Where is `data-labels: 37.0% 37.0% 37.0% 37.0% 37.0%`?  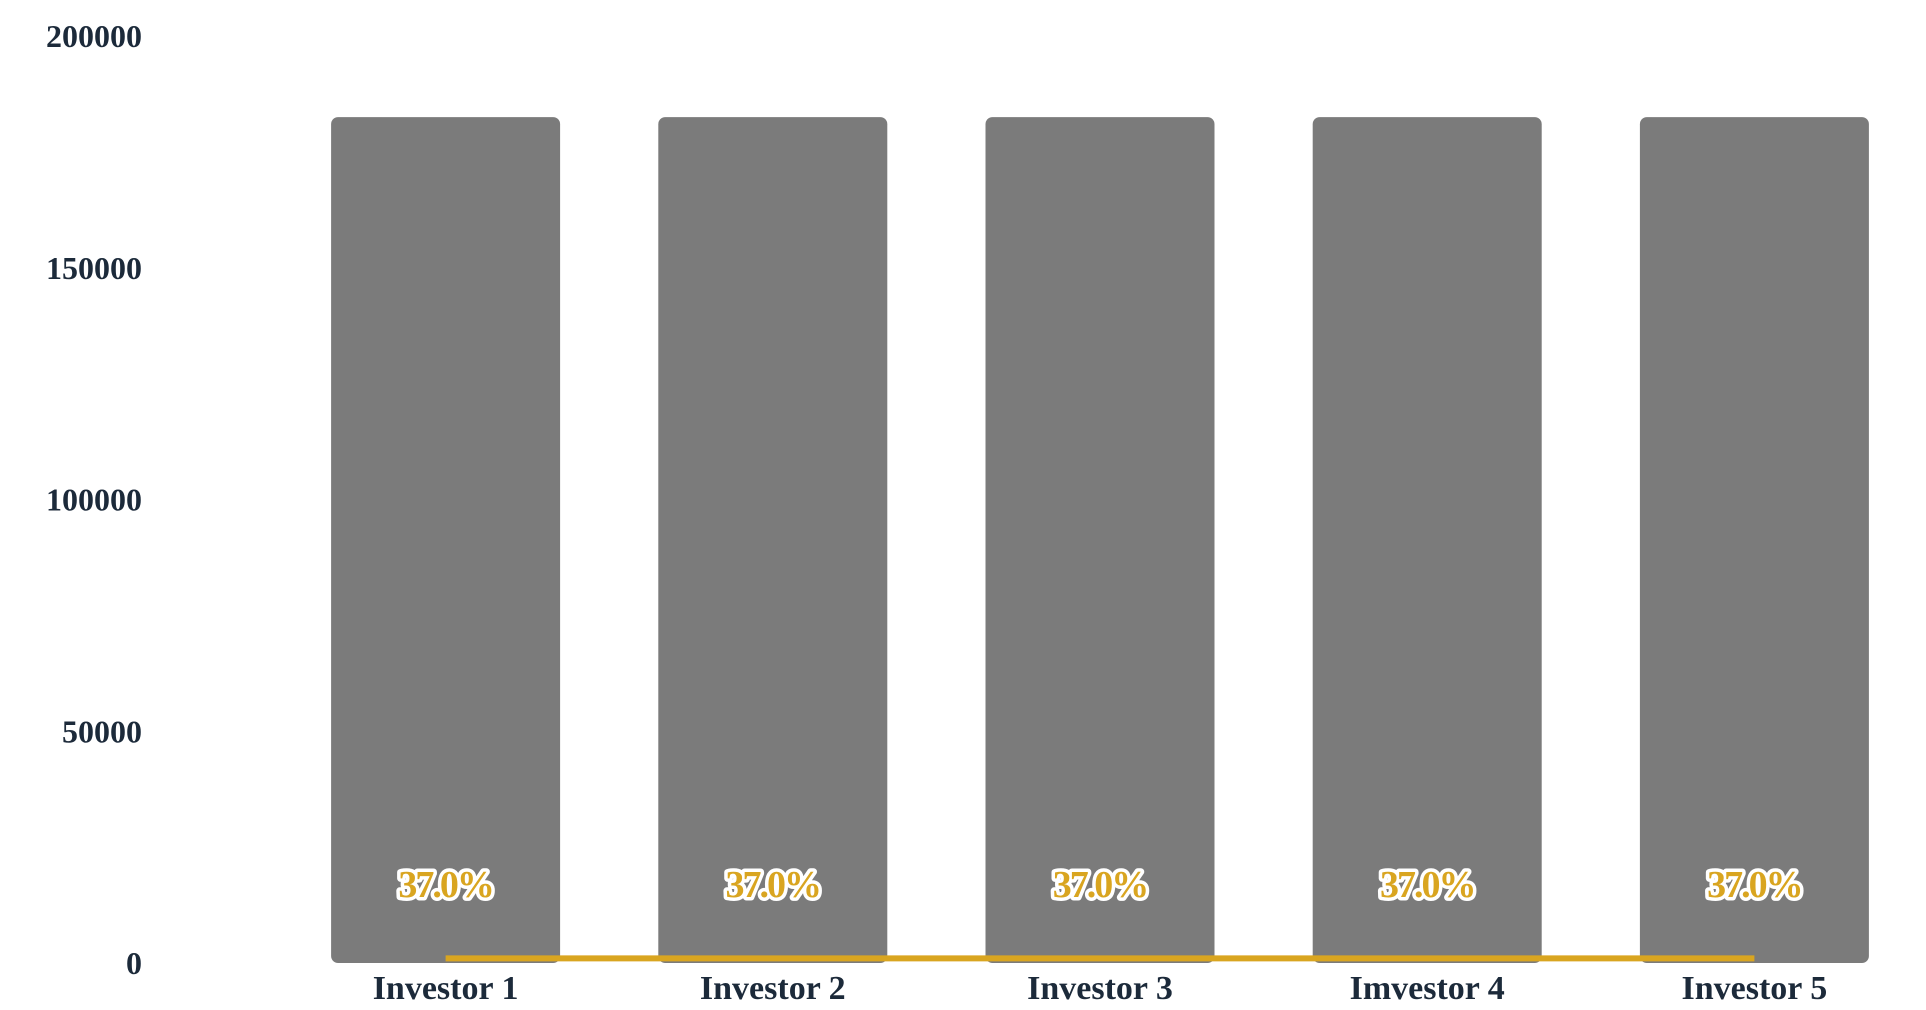
data-labels: 37.0% 37.0% 37.0% 37.0% 37.0% is located at coordinates (1101, 885).